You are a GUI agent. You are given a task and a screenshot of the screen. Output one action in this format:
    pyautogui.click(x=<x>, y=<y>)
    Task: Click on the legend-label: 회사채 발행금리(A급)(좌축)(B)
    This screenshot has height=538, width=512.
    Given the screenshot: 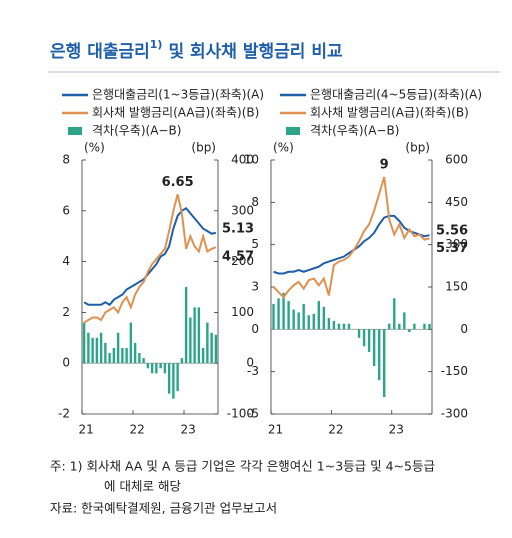 What is the action you would take?
    pyautogui.click(x=389, y=112)
    